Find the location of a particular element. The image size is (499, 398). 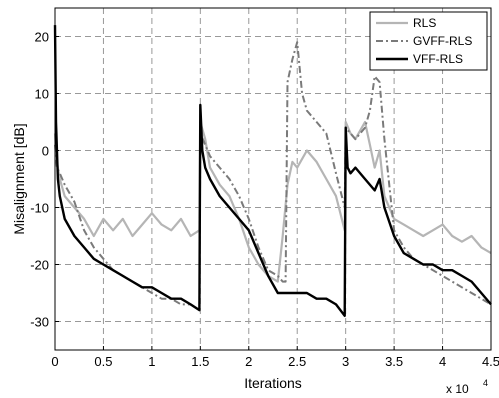

x-tick-label: 1 is located at coordinates (151, 361).